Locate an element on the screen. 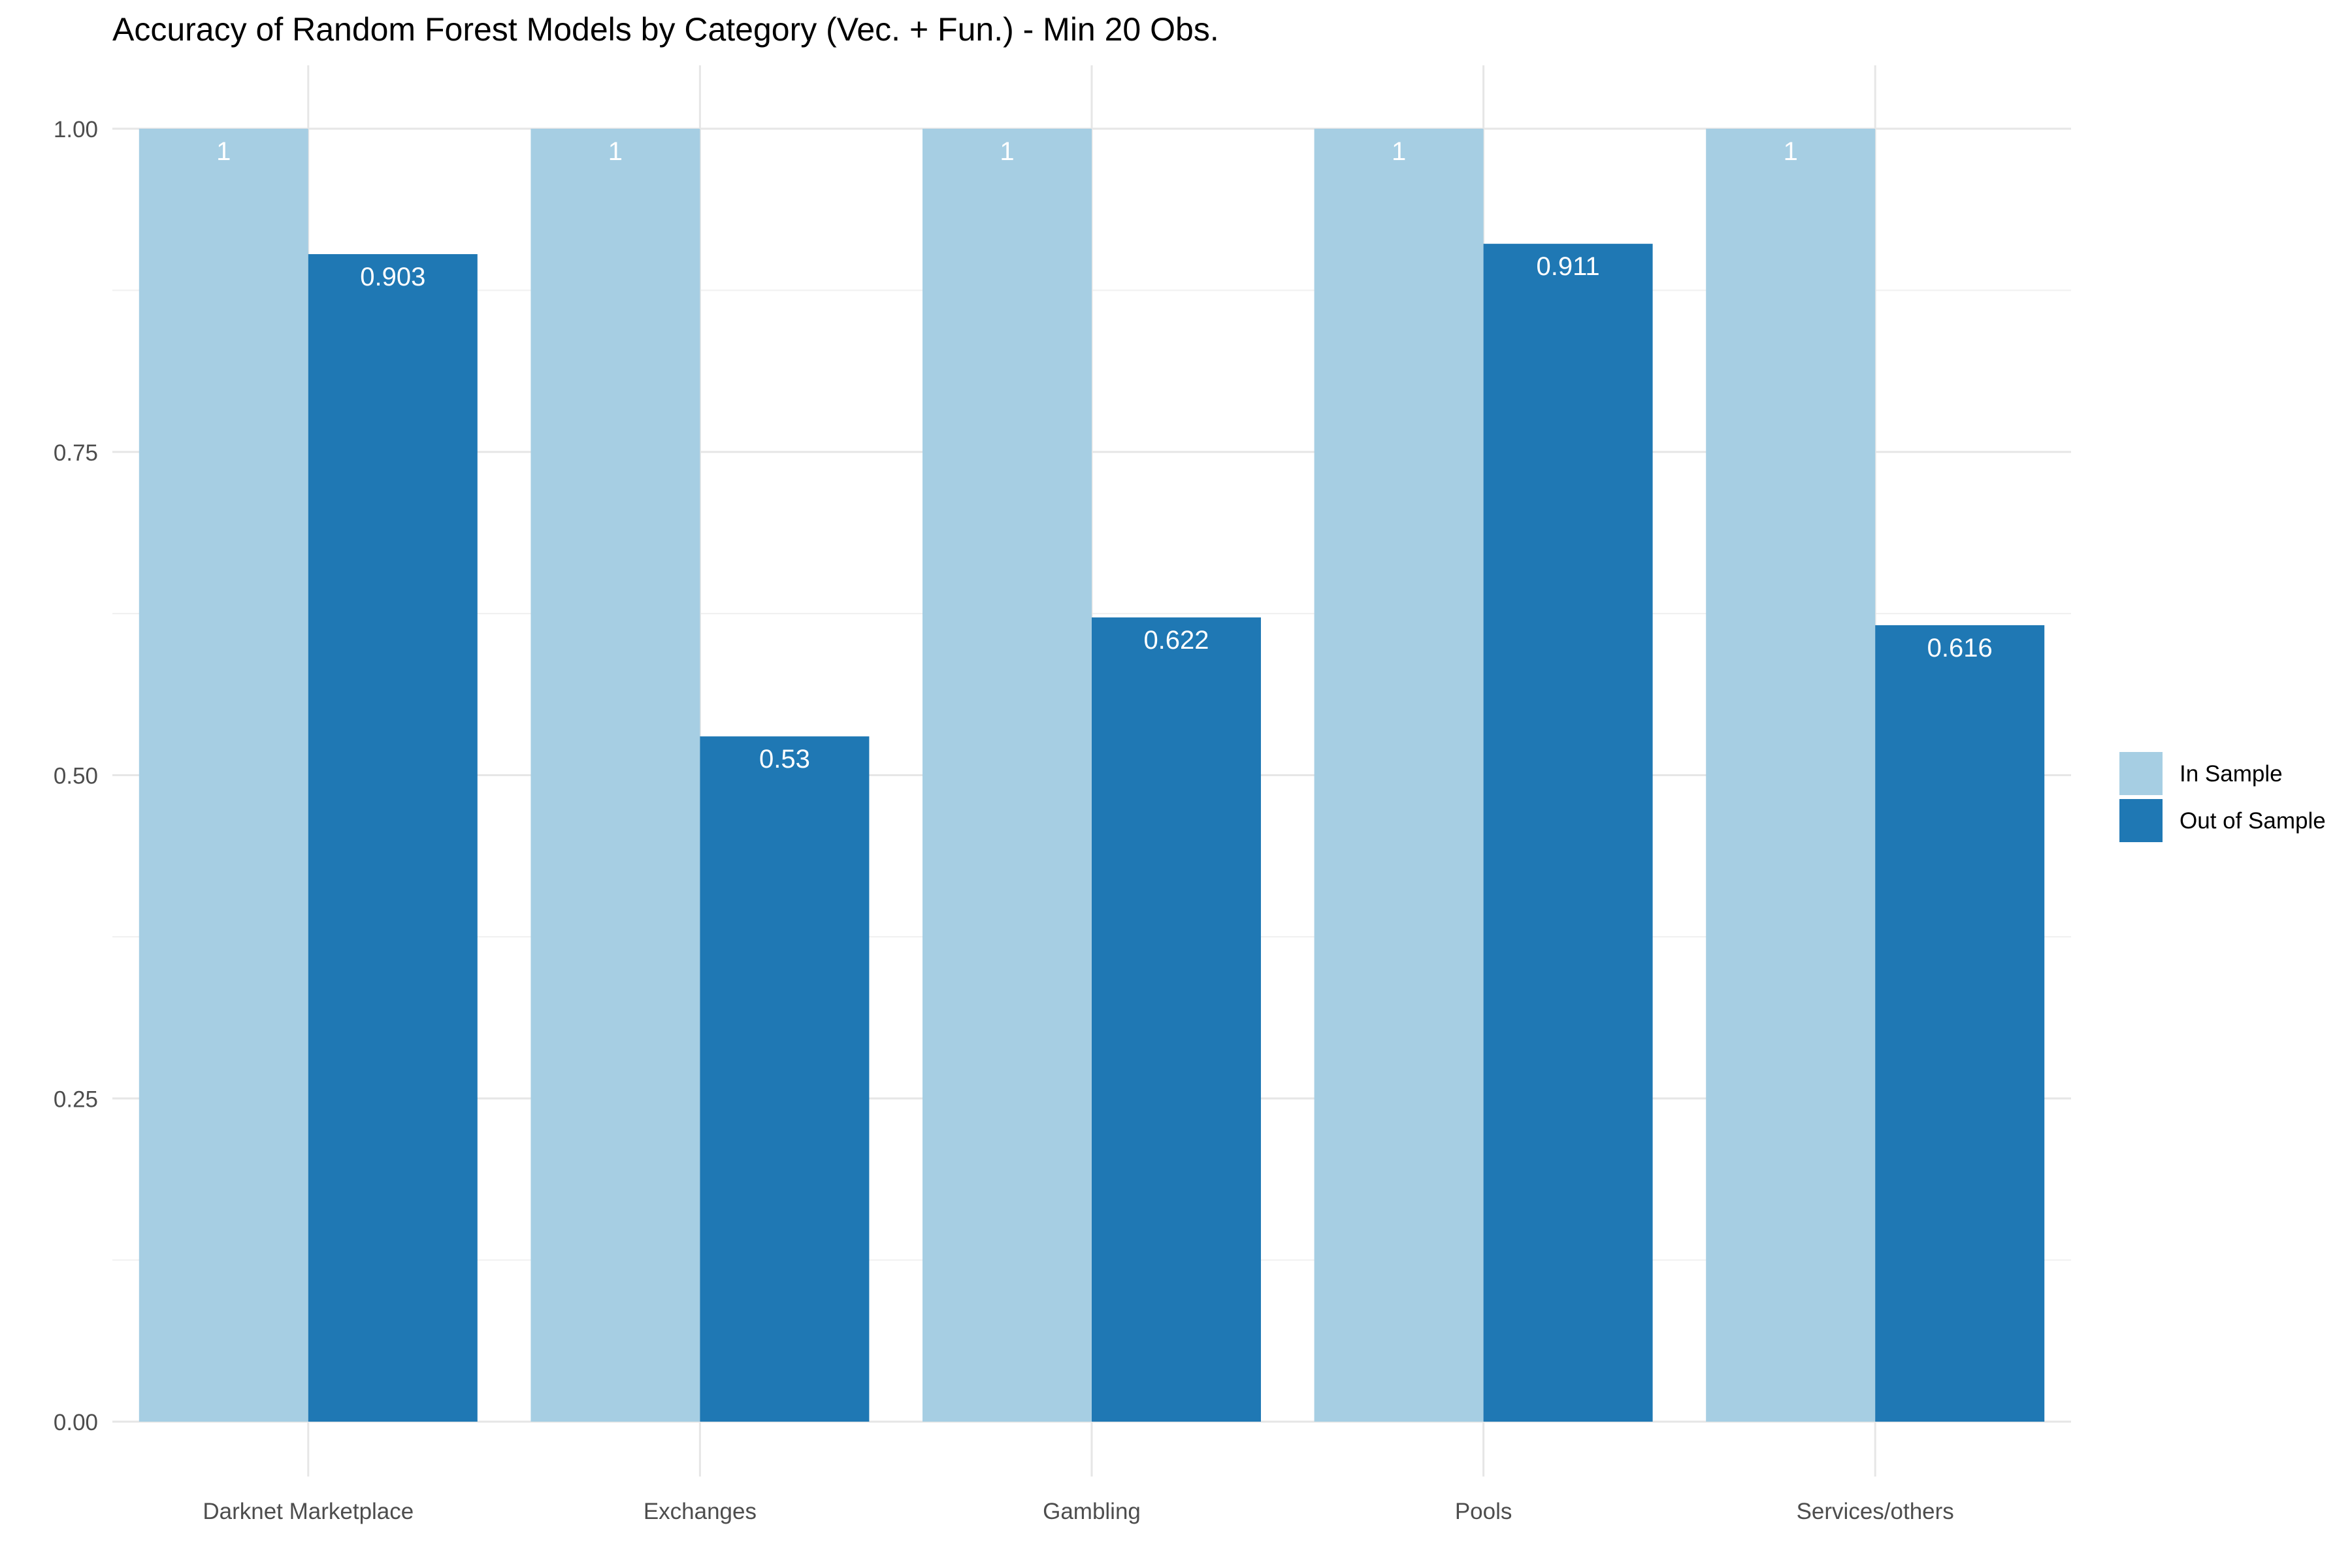 The width and height of the screenshot is (2352, 1568). x-tick-label: Services/others is located at coordinates (1875, 1511).